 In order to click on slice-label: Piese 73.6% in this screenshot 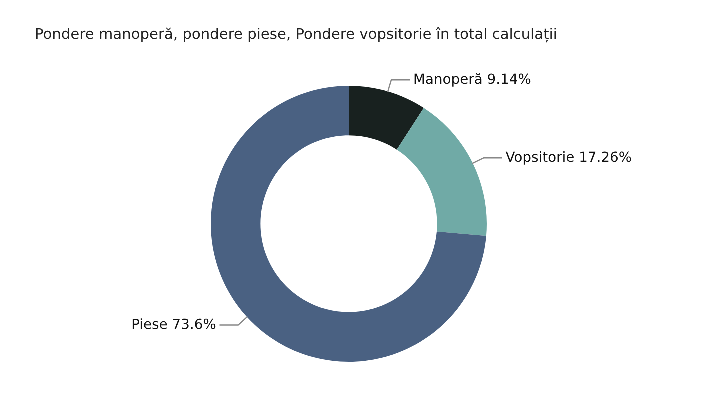, I will do `click(174, 324)`.